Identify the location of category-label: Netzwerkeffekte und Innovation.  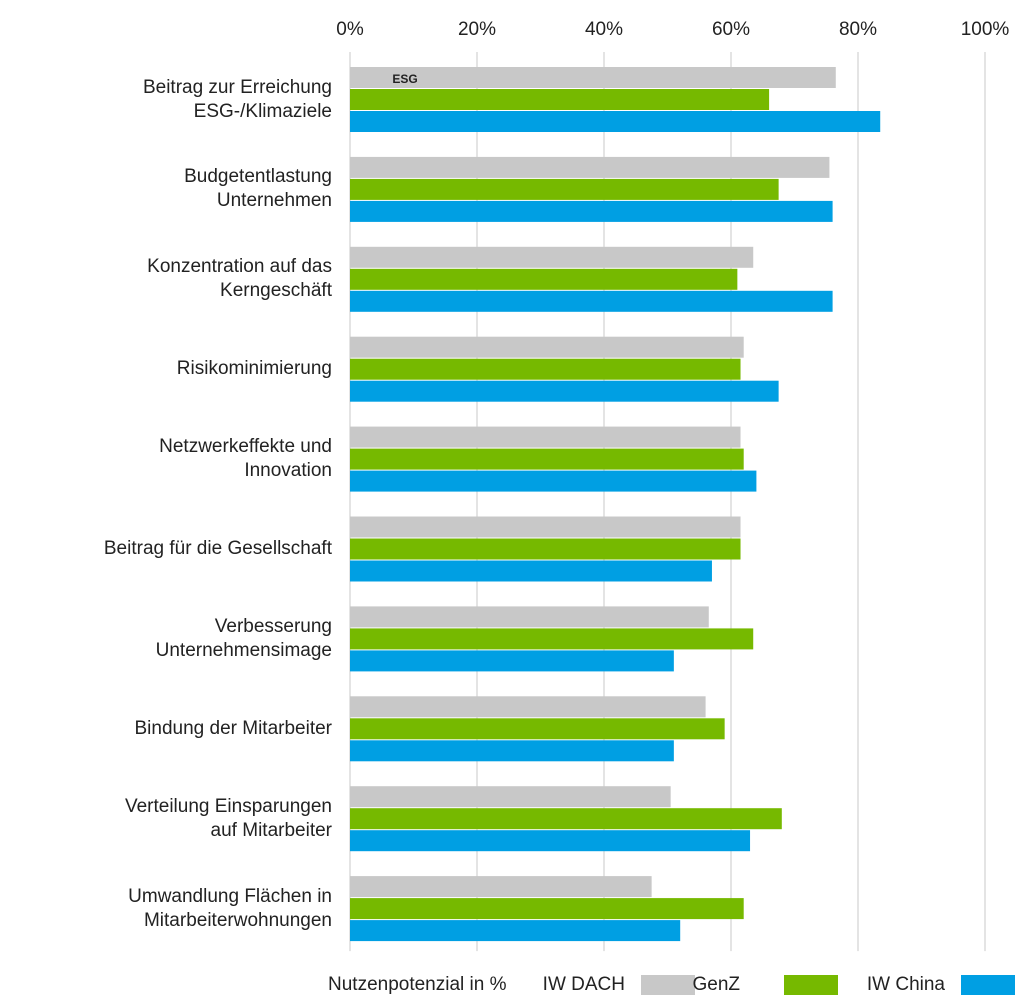
(245, 459).